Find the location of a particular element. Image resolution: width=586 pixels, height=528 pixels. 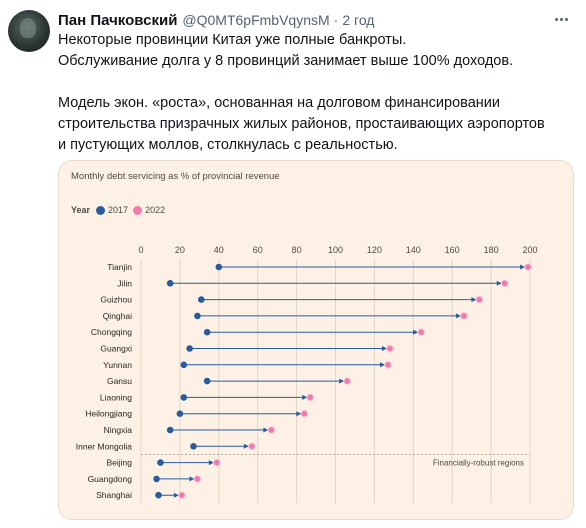

category-label: Guangxi is located at coordinates (116, 349).